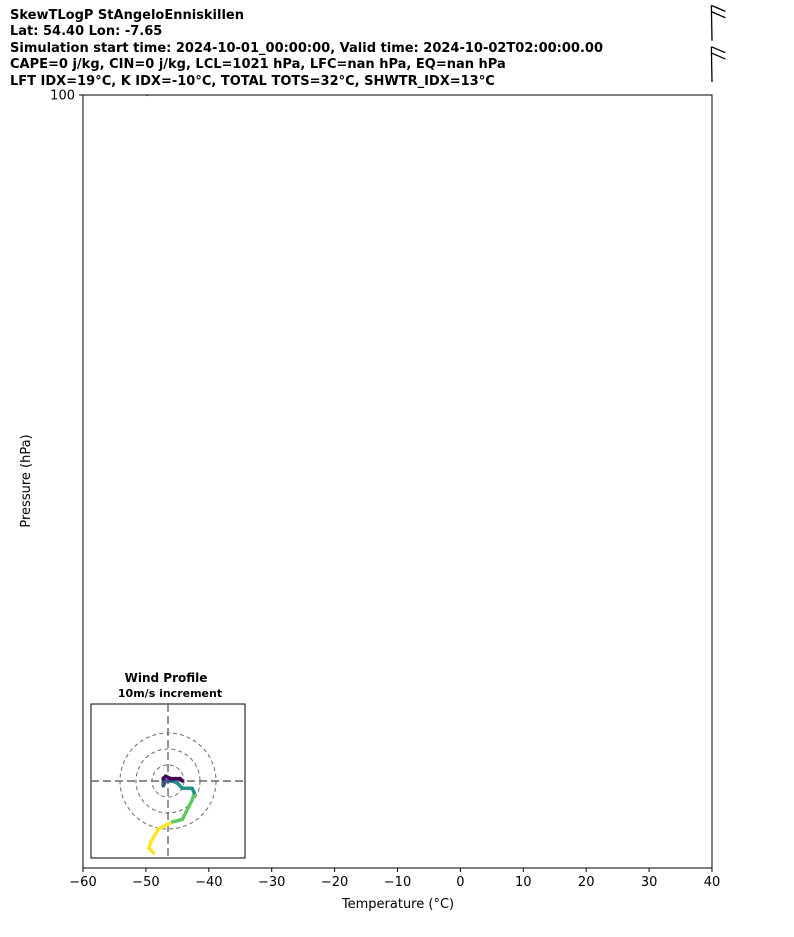 The width and height of the screenshot is (794, 937). I want to click on cin-shading, so click(470, 47).